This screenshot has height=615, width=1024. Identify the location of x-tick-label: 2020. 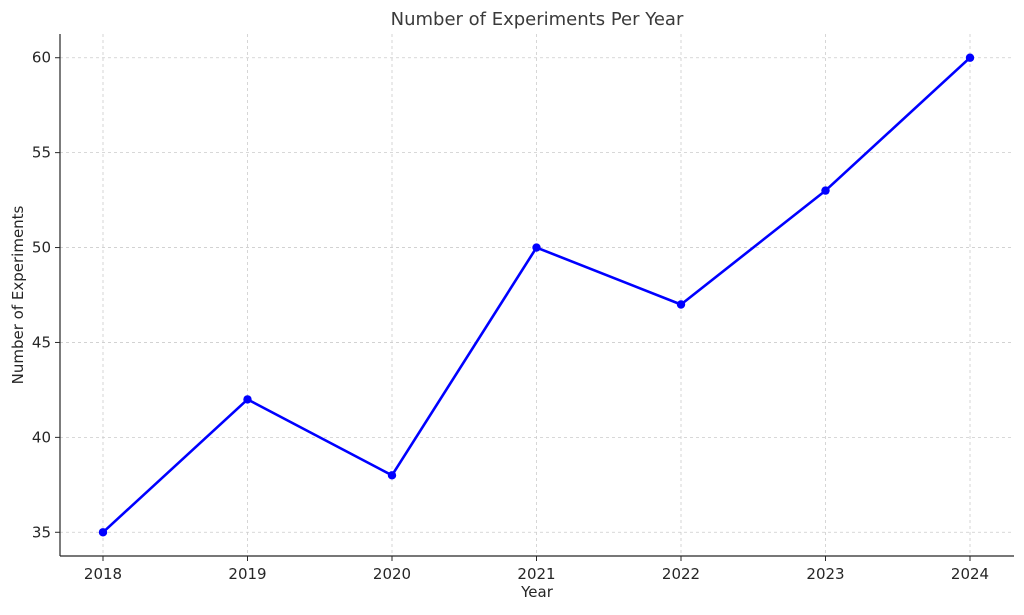
(392, 574).